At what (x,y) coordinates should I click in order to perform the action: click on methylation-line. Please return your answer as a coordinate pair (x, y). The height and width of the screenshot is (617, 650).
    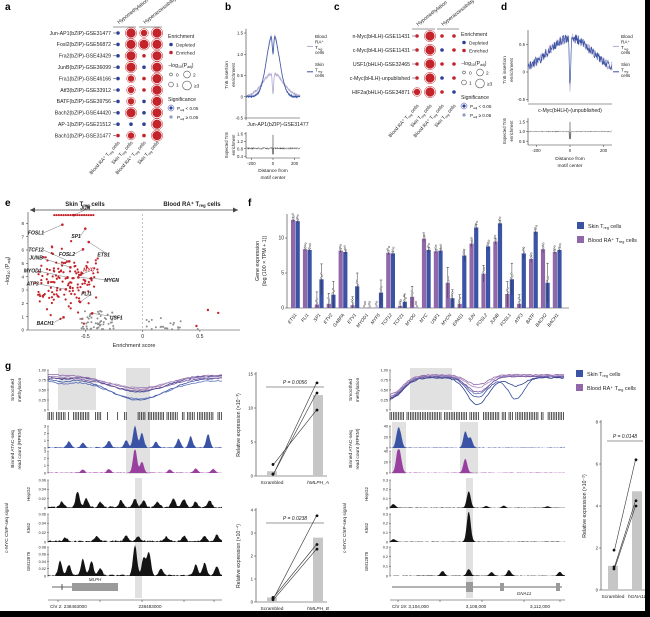
    Looking at the image, I should click on (477, 391).